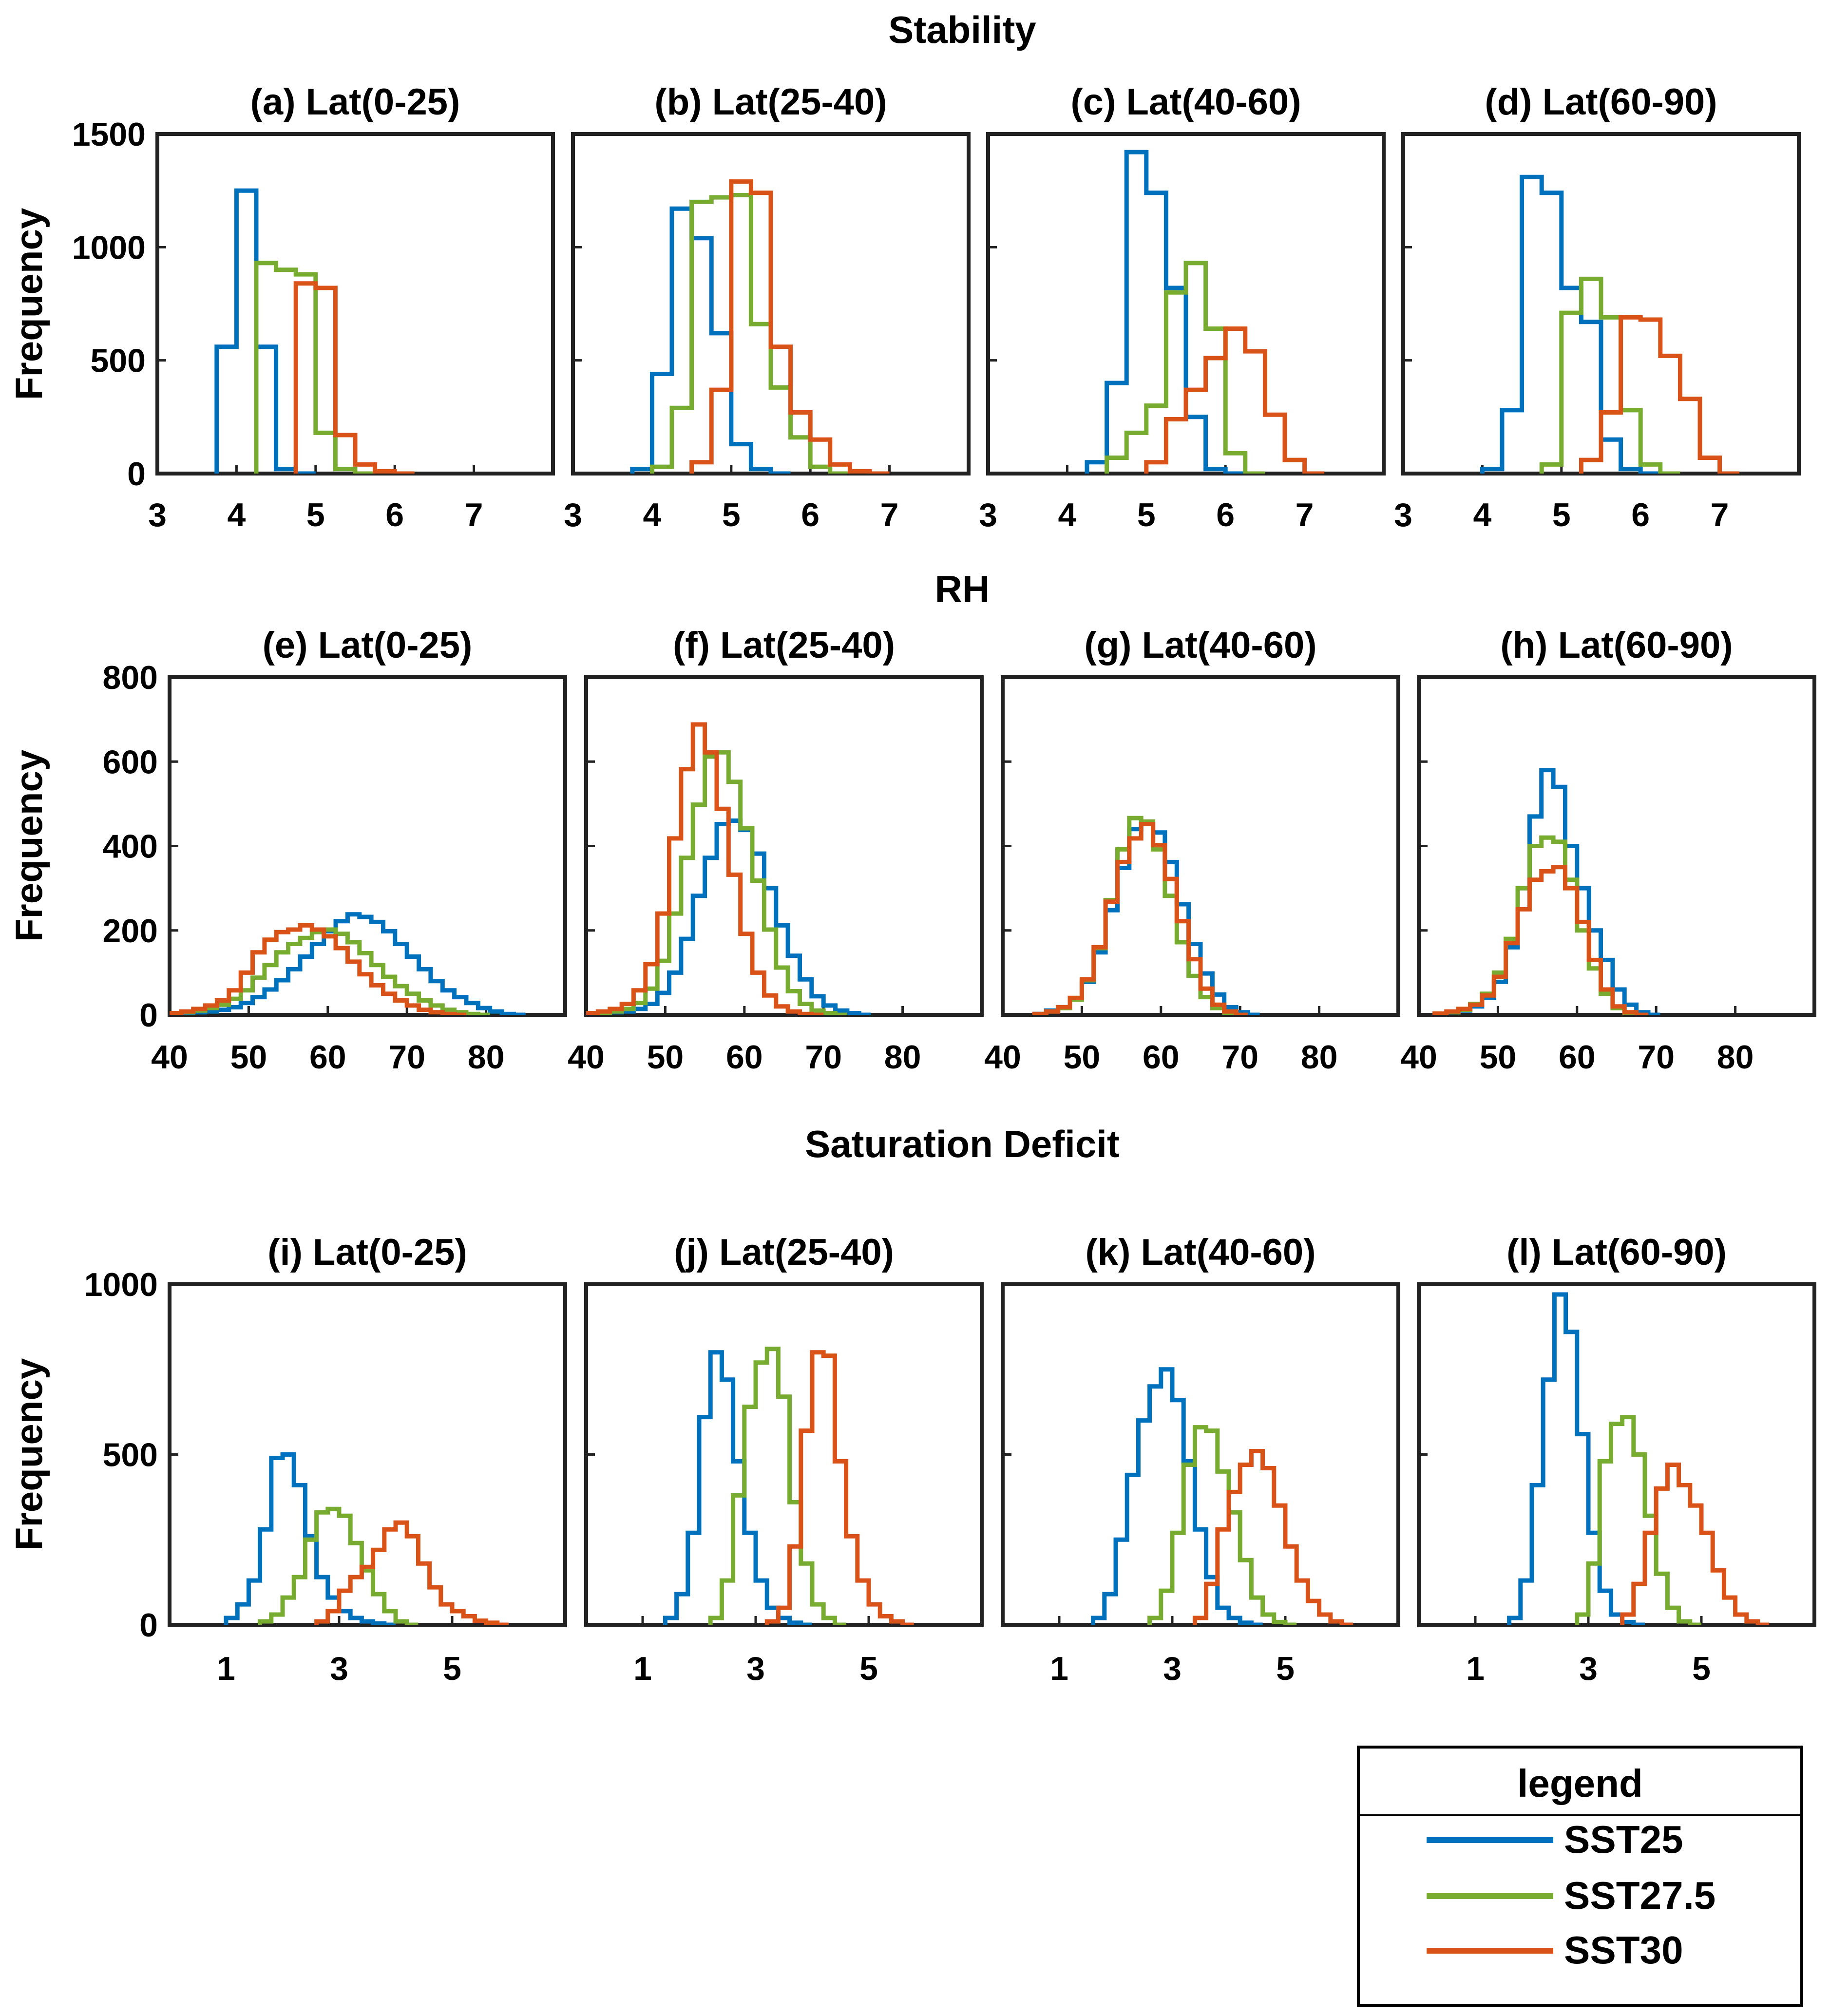 The width and height of the screenshot is (1830, 2016). What do you see at coordinates (962, 1143) in the screenshot?
I see `row-title: Saturation Deficit` at bounding box center [962, 1143].